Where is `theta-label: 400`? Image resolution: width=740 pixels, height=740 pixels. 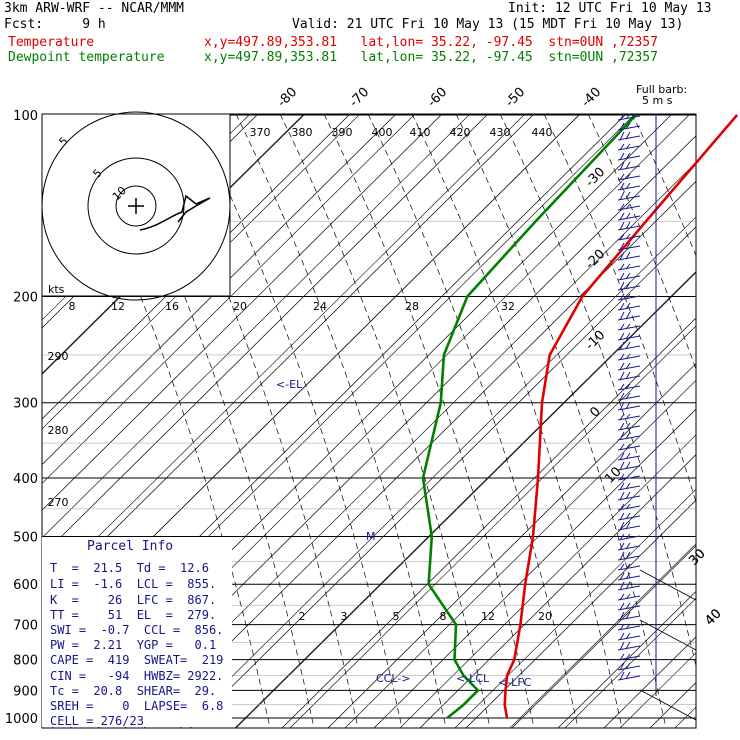
theta-label: 400 is located at coordinates (382, 132).